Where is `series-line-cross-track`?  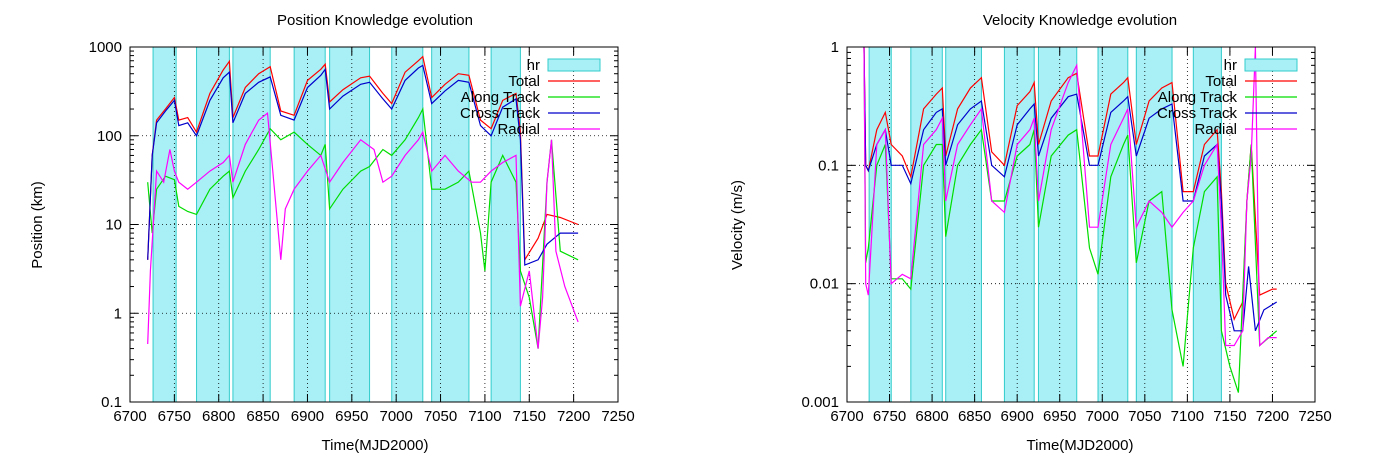
series-line-cross-track is located at coordinates (363, 165).